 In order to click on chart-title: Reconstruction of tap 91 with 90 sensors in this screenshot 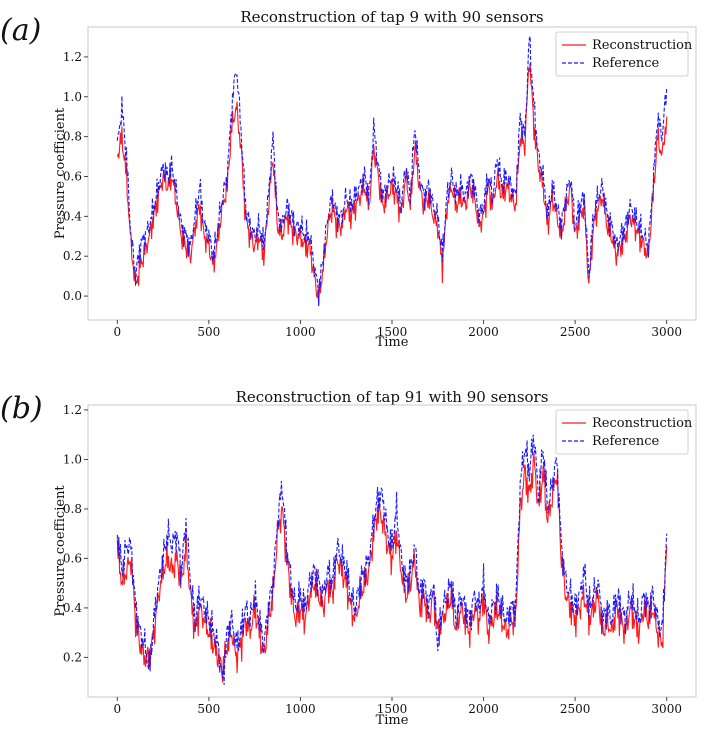, I will do `click(392, 397)`.